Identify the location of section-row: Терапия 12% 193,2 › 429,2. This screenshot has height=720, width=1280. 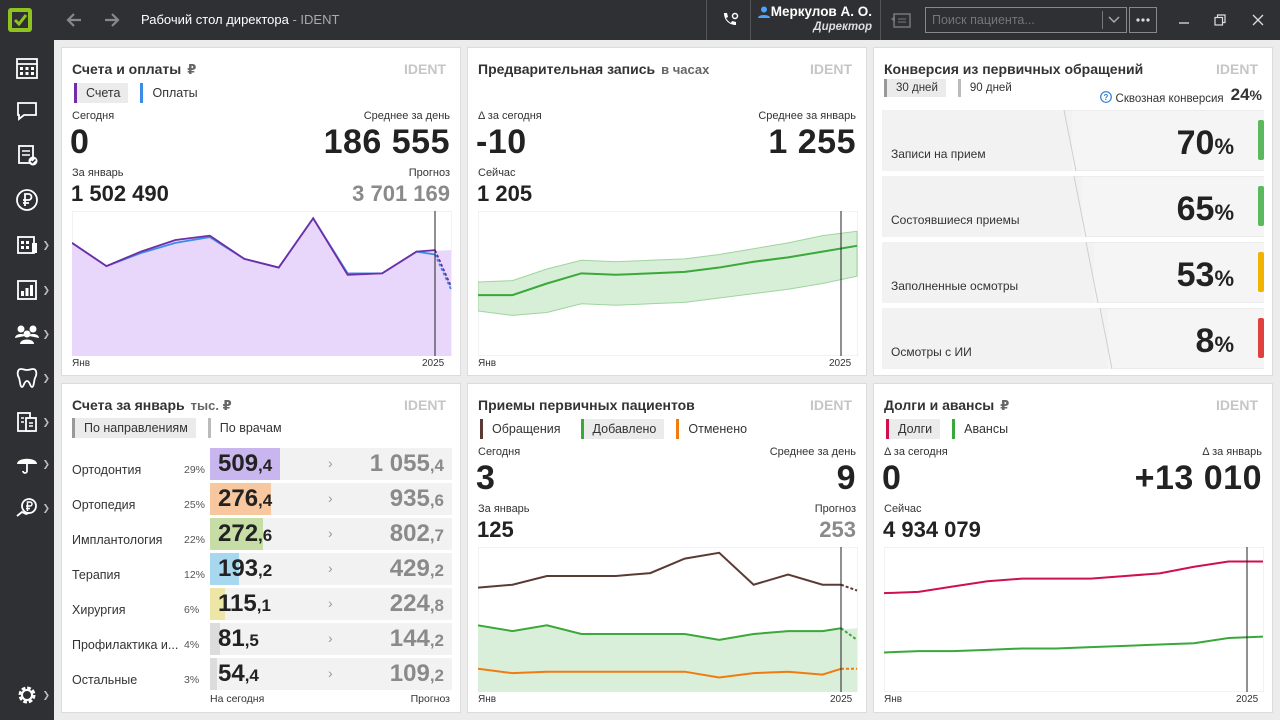
(257, 569).